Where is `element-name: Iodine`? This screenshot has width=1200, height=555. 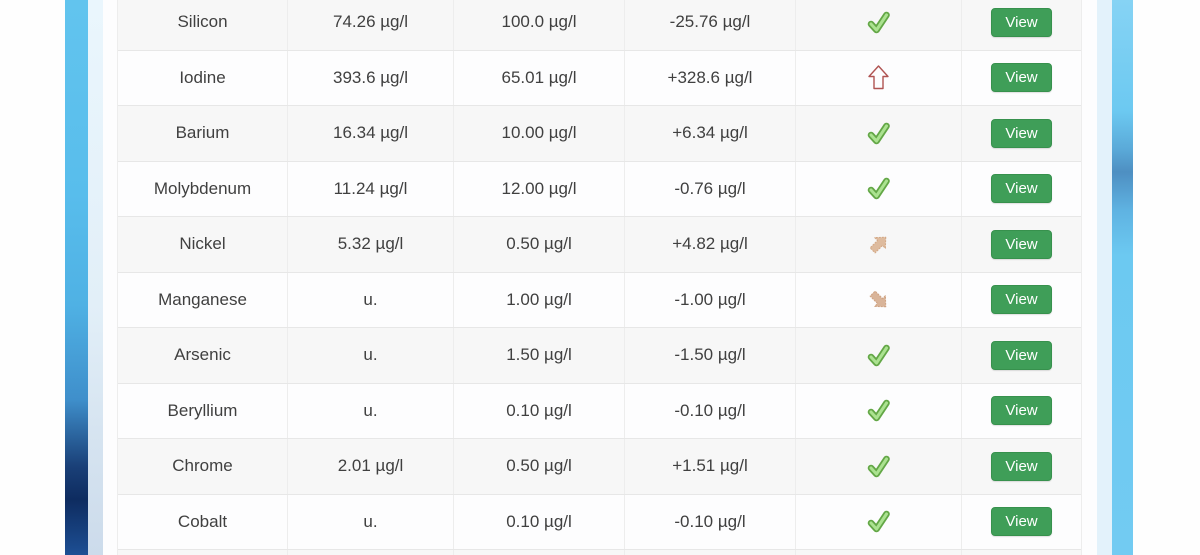
element-name: Iodine is located at coordinates (202, 77).